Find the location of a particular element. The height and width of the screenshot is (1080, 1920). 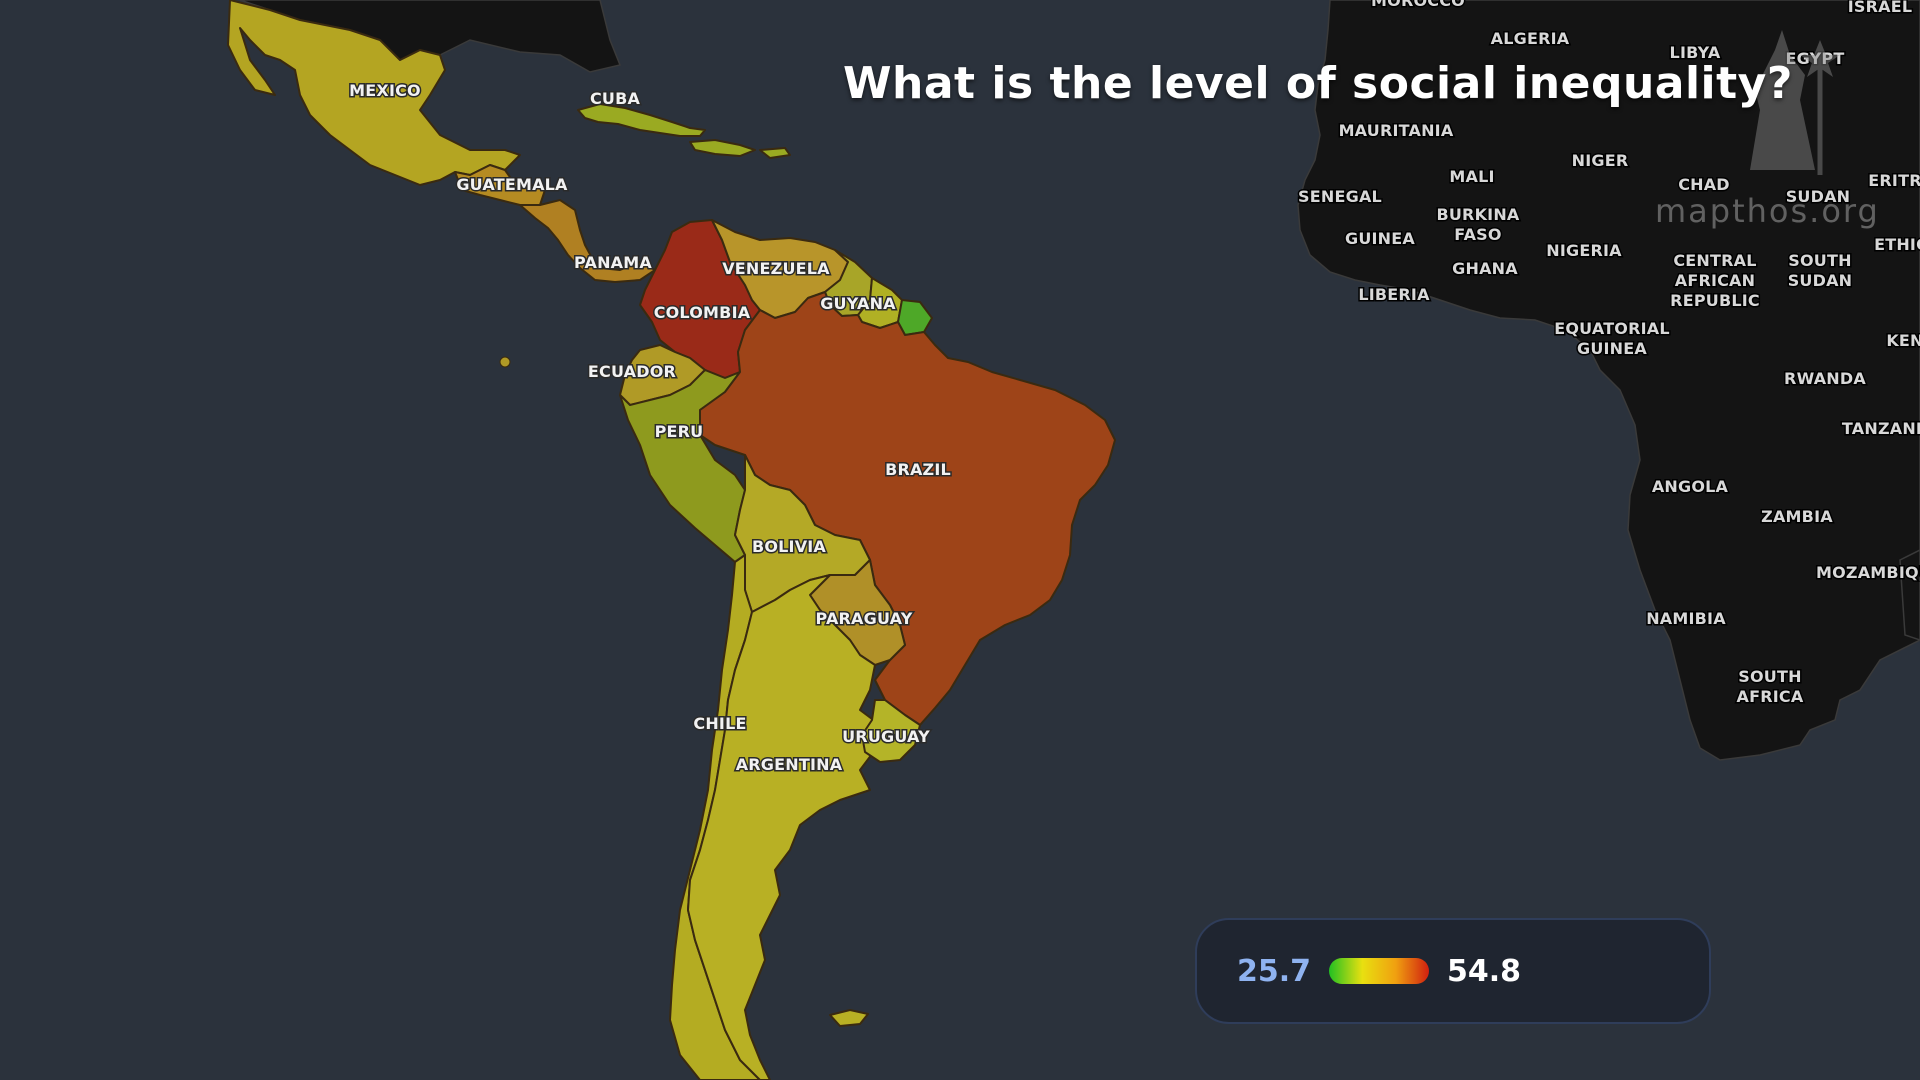

label-bolivia: BOLIVIA is located at coordinates (789, 546).